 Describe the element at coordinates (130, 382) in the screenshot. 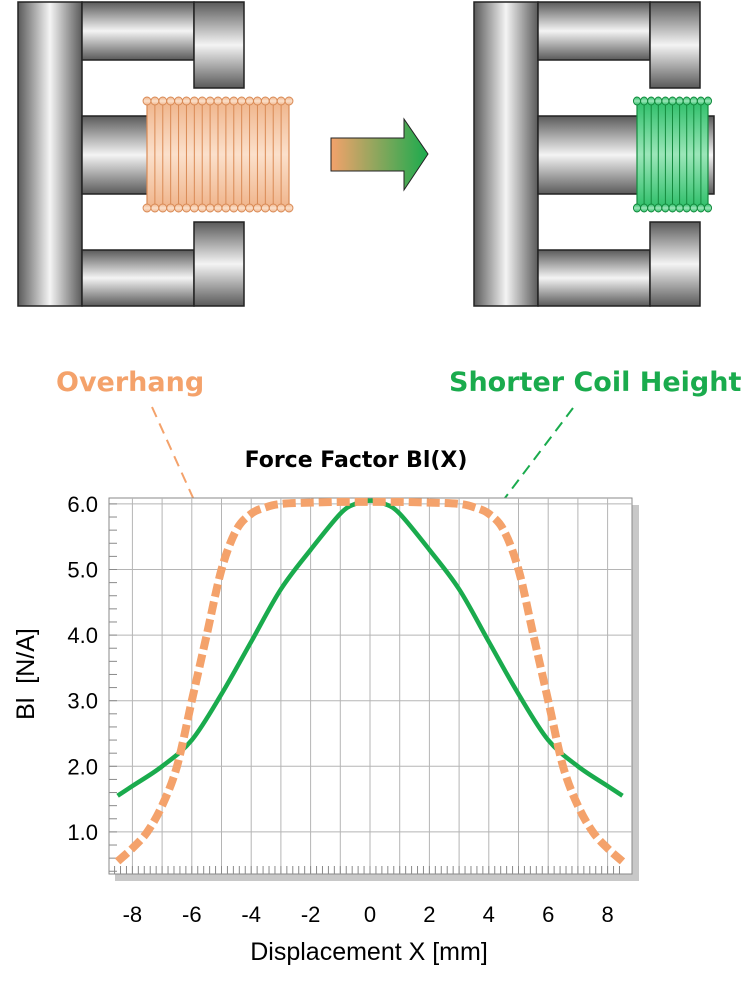

I see `overhang-annotation: Overhang` at that location.